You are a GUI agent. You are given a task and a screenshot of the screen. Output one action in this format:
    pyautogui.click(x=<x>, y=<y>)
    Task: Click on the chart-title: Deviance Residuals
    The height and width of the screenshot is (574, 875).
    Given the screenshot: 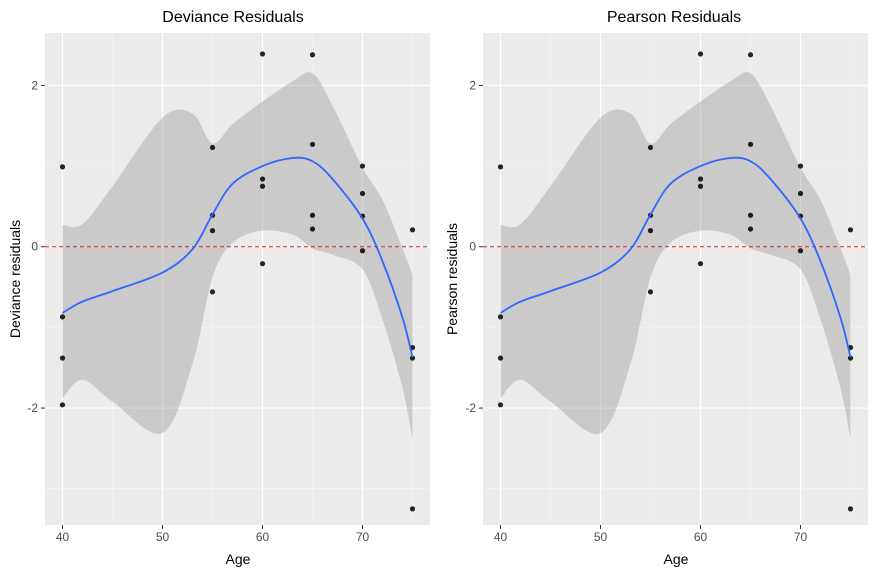 What is the action you would take?
    pyautogui.click(x=232, y=17)
    